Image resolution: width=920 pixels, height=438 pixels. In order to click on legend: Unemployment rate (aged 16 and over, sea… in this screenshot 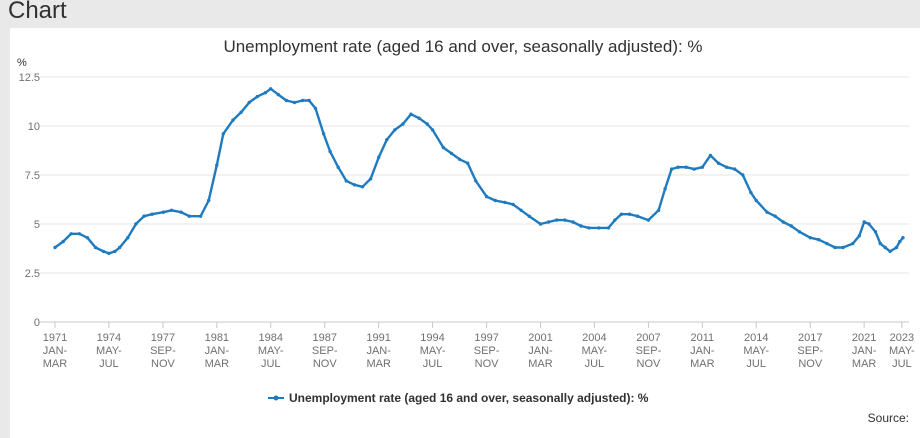, I will do `click(458, 398)`.